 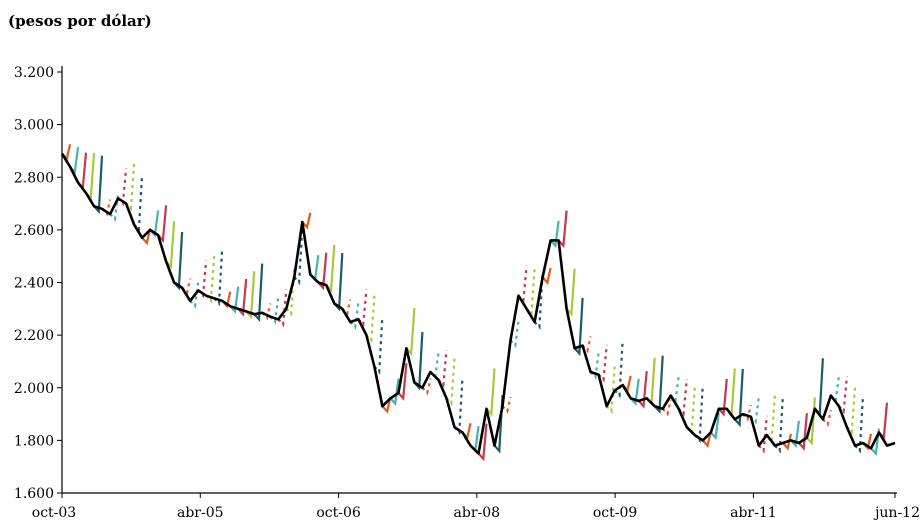 I want to click on y-tick-label: 2.000, so click(x=34, y=389).